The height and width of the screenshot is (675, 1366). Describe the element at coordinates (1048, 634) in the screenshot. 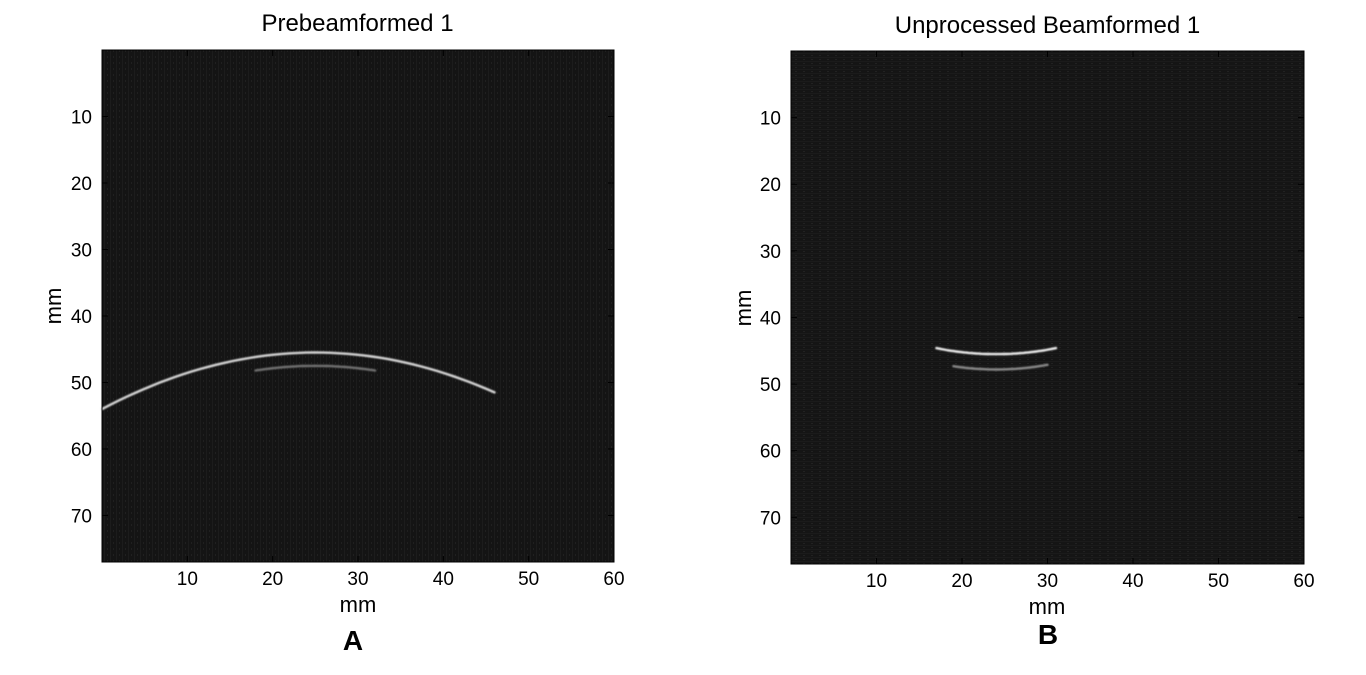

I see `panel-label: B` at that location.